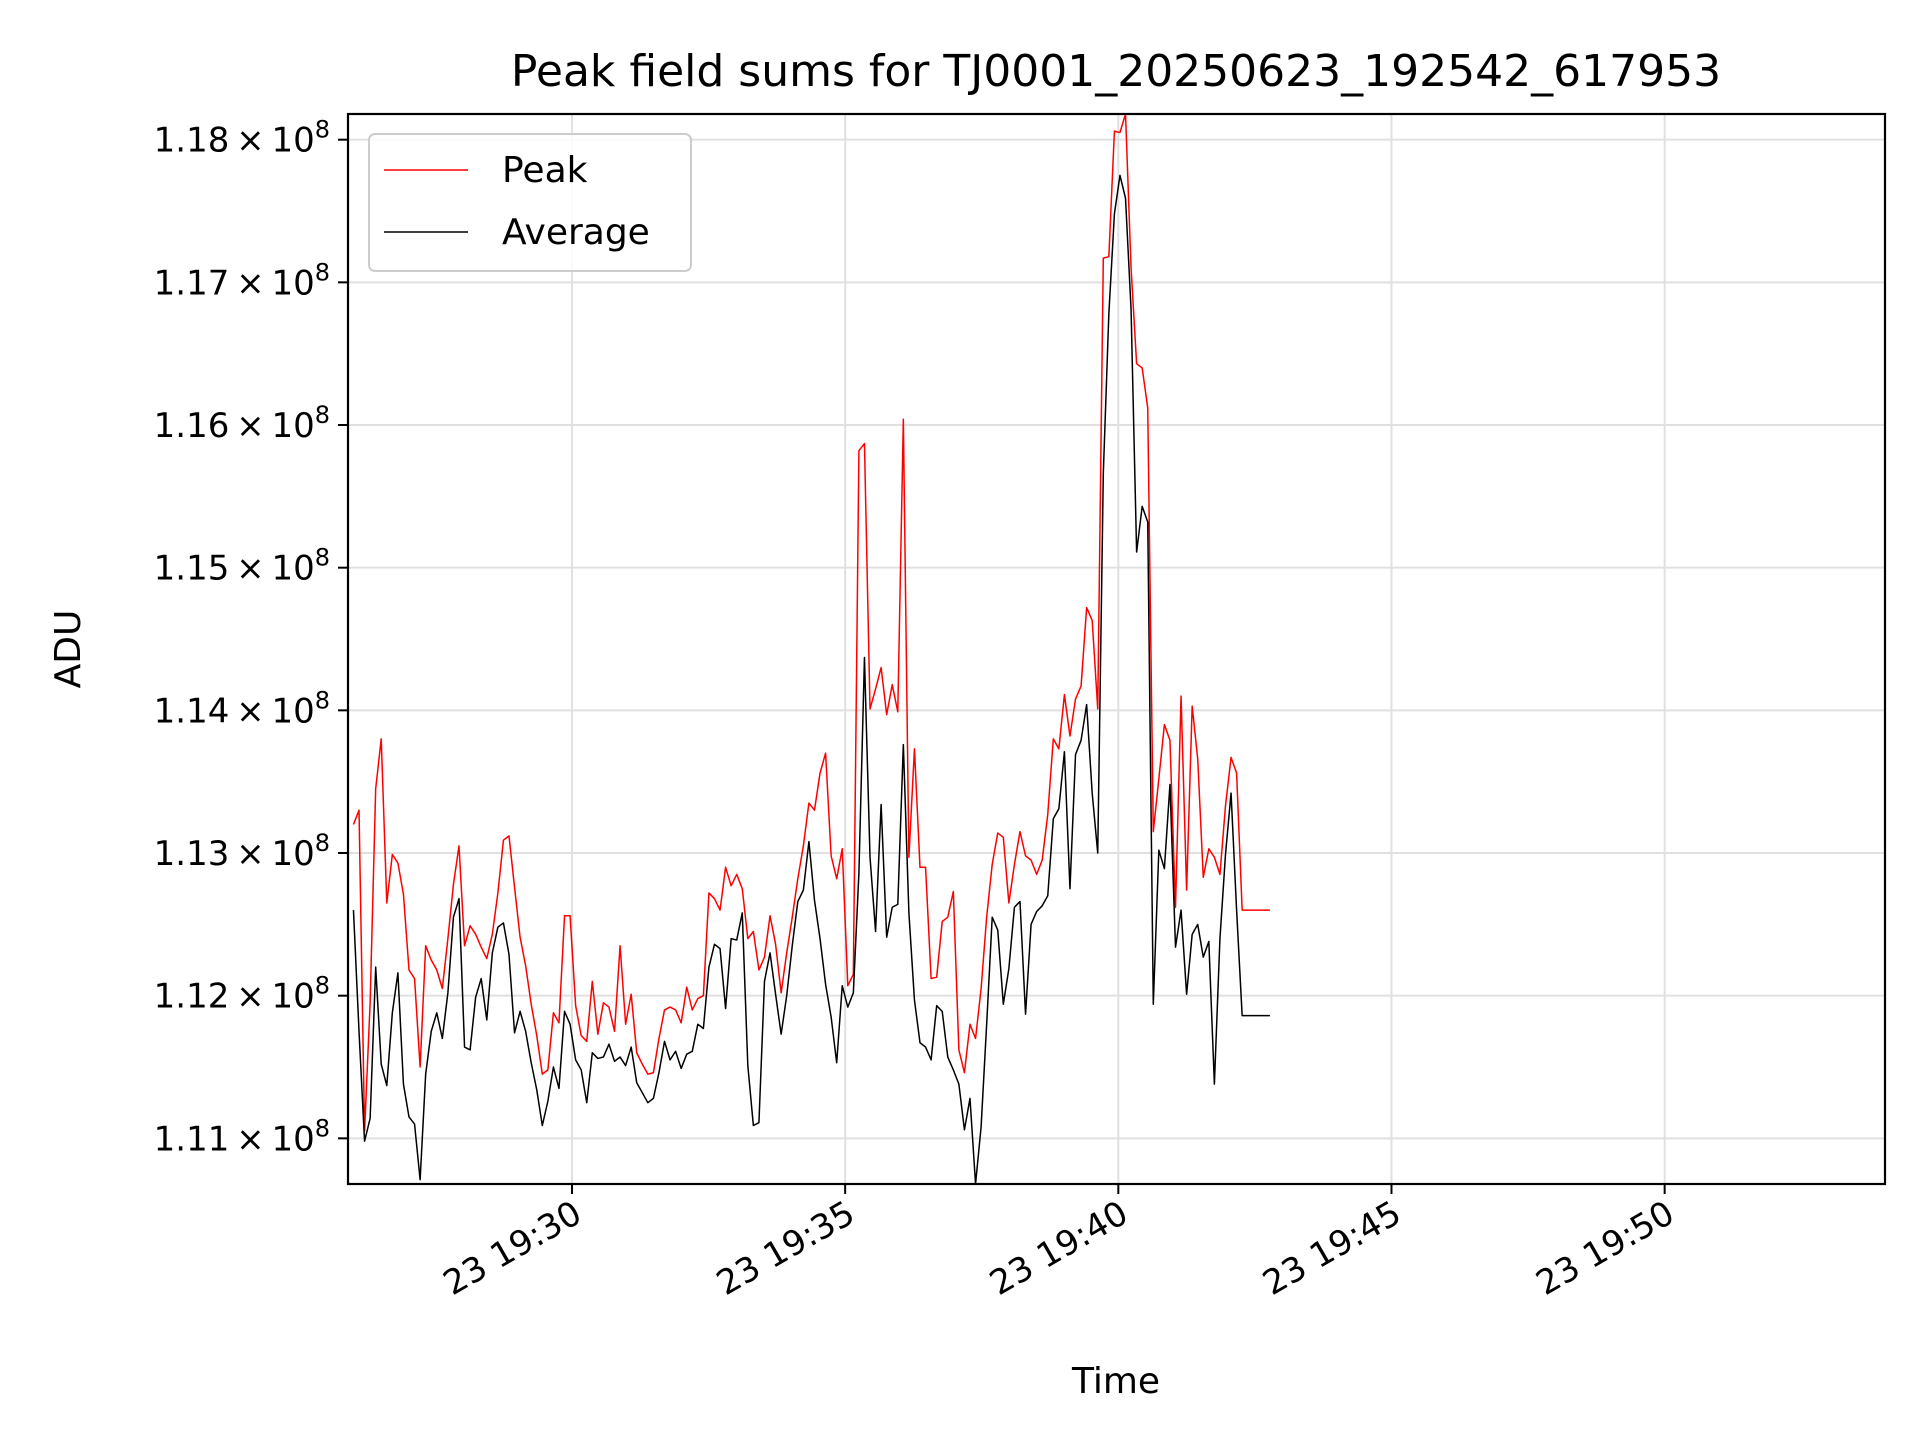 The width and height of the screenshot is (1920, 1440). I want to click on legend-label-peak: Peak, so click(545, 170).